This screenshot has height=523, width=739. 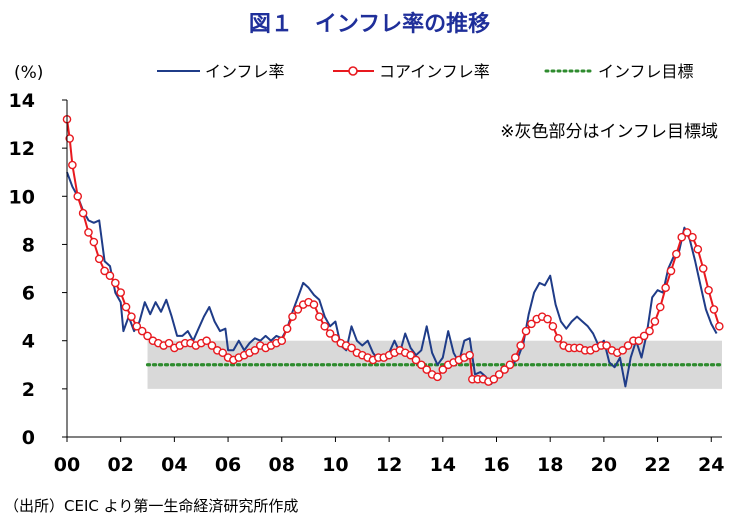 I want to click on chart-title: 図１ インフレ率の推移, so click(x=369, y=24).